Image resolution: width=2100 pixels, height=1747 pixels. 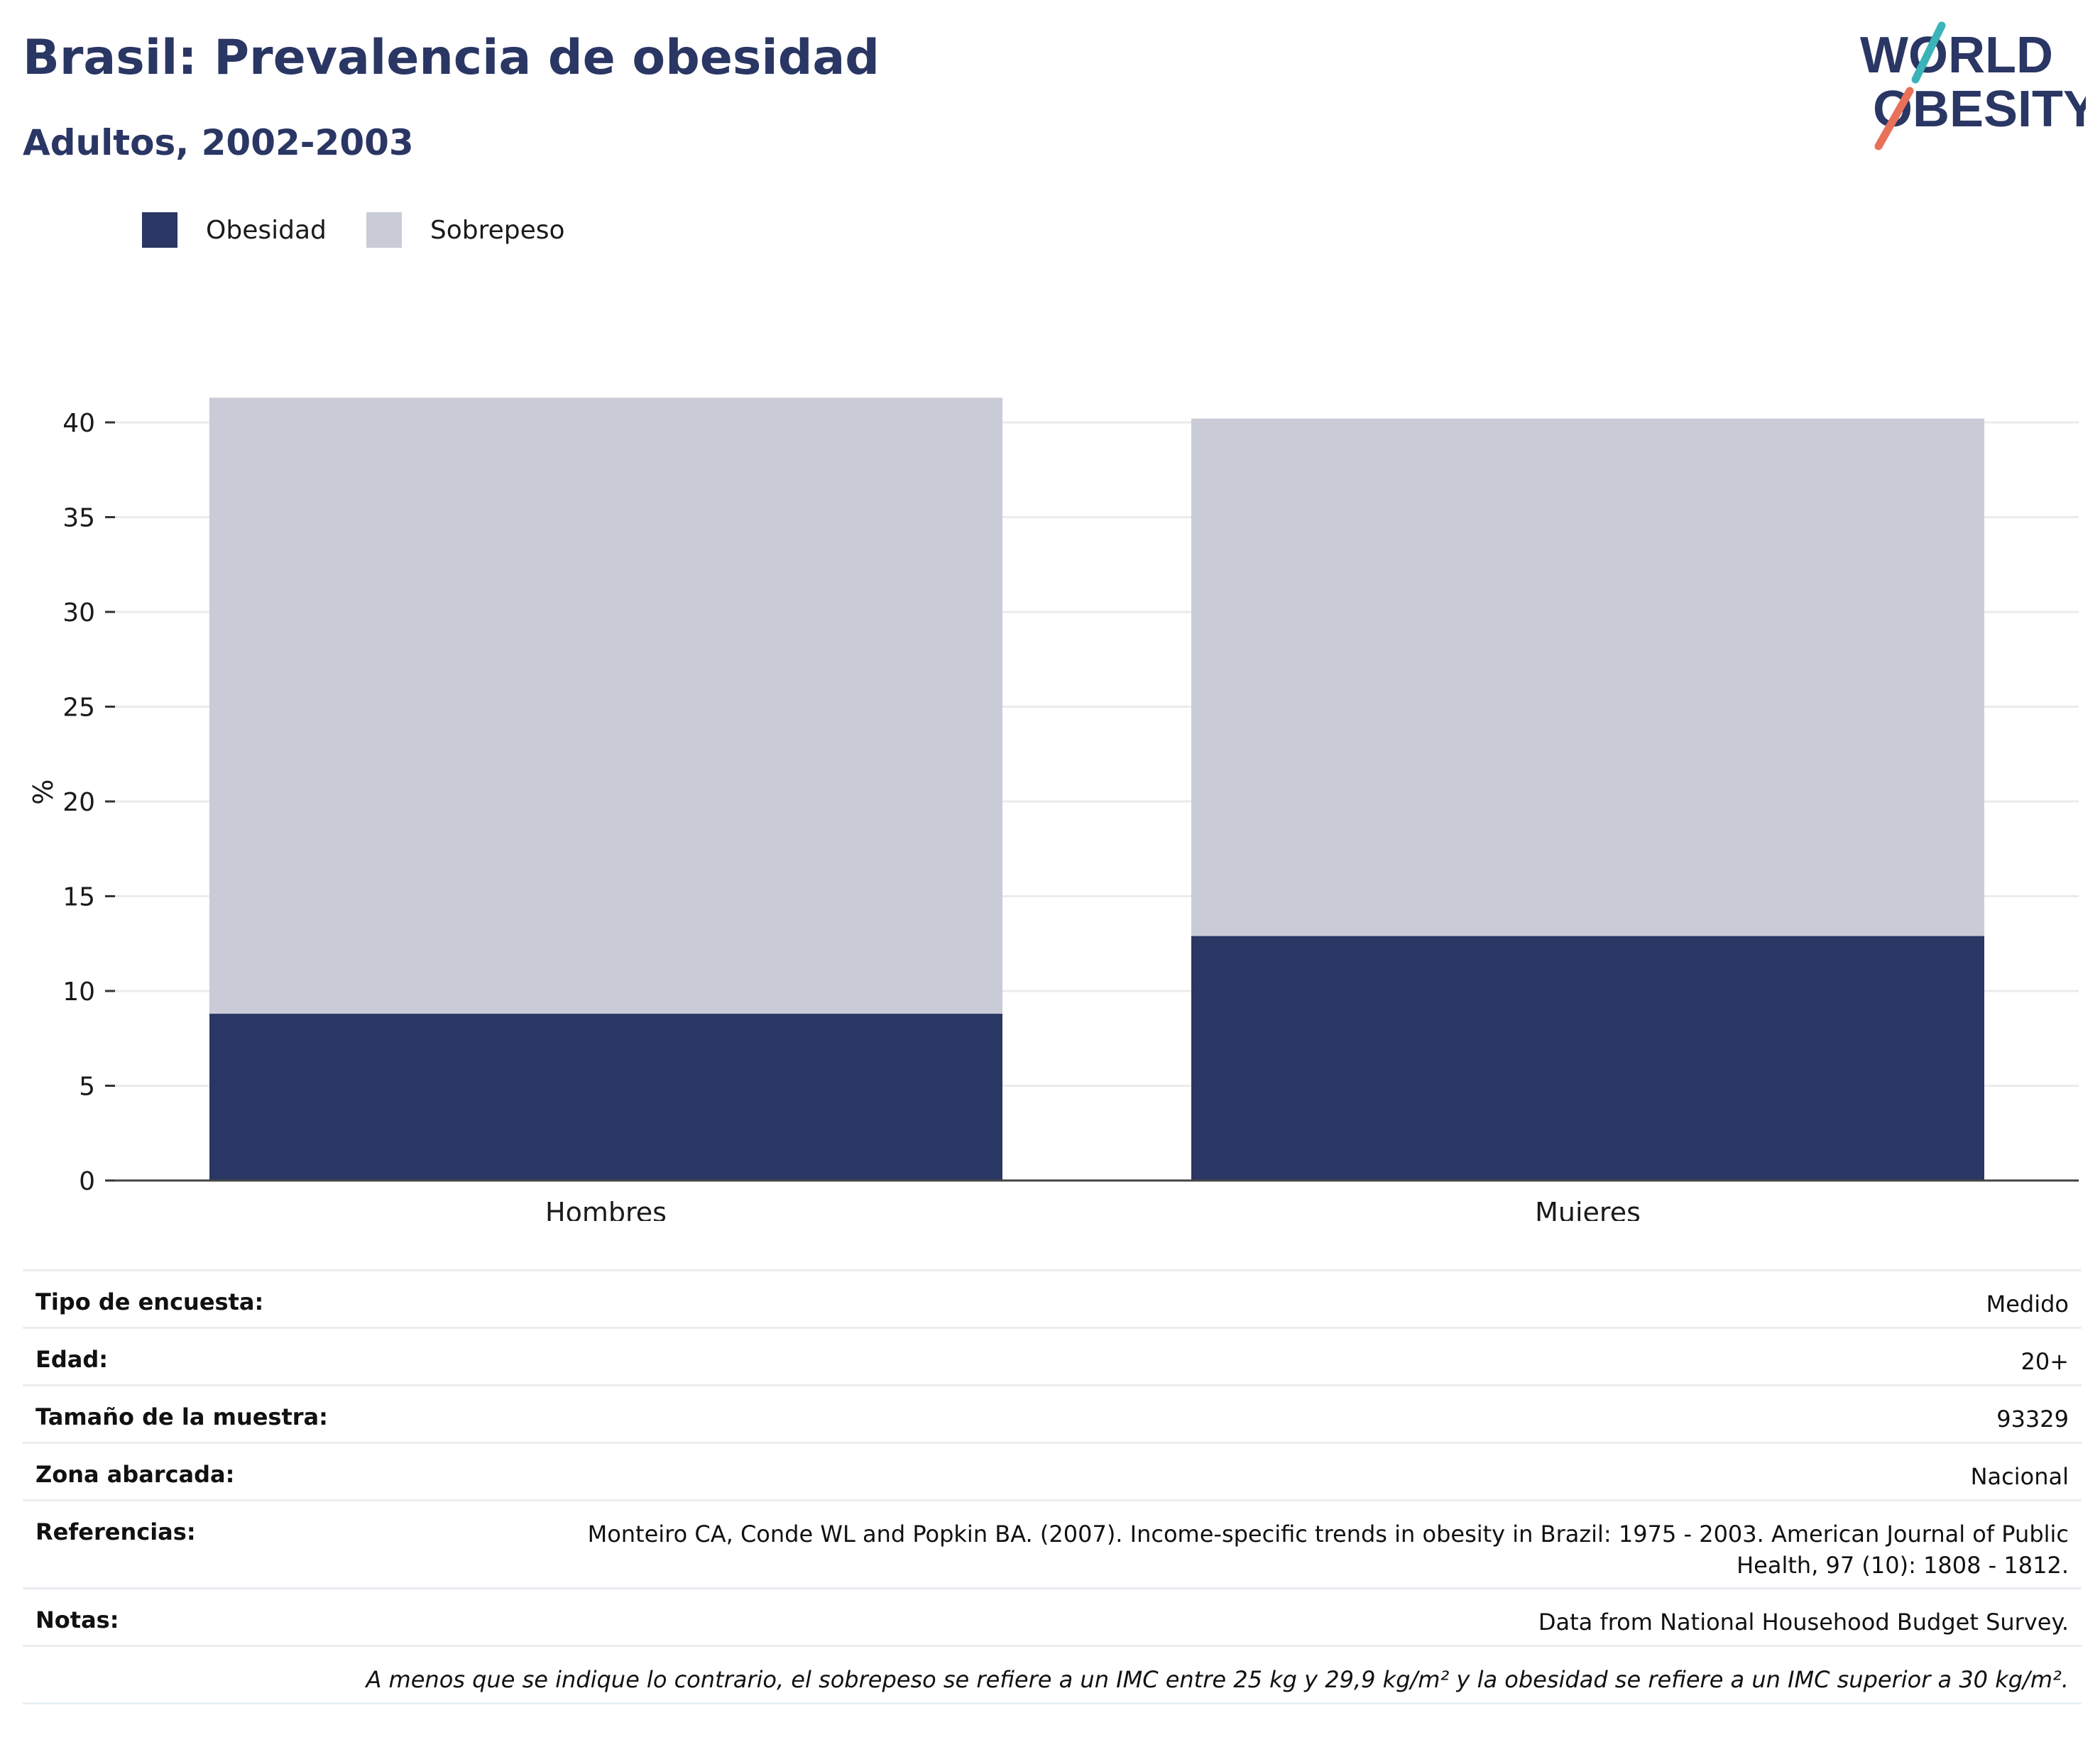 I want to click on info-row-tipo: Tipo de encuesta: Medido, so click(x=1052, y=1298).